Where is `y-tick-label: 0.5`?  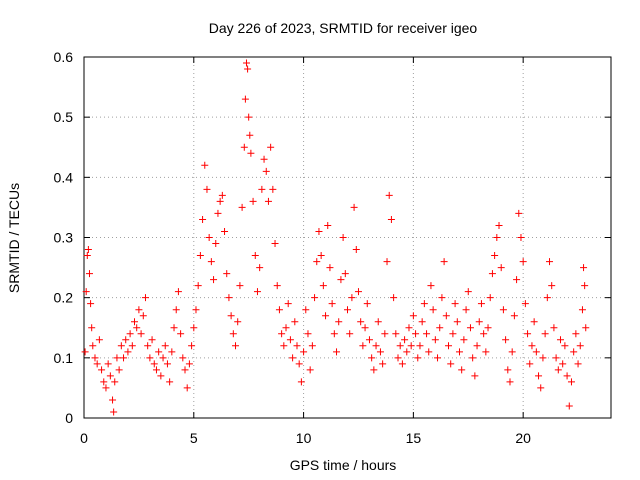
y-tick-label: 0.5 is located at coordinates (64, 117).